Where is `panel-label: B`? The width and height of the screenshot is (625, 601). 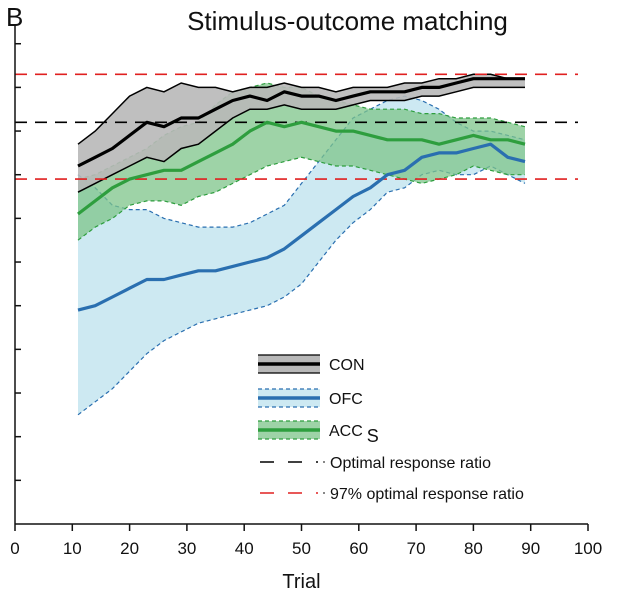
panel-label: B is located at coordinates (15, 17).